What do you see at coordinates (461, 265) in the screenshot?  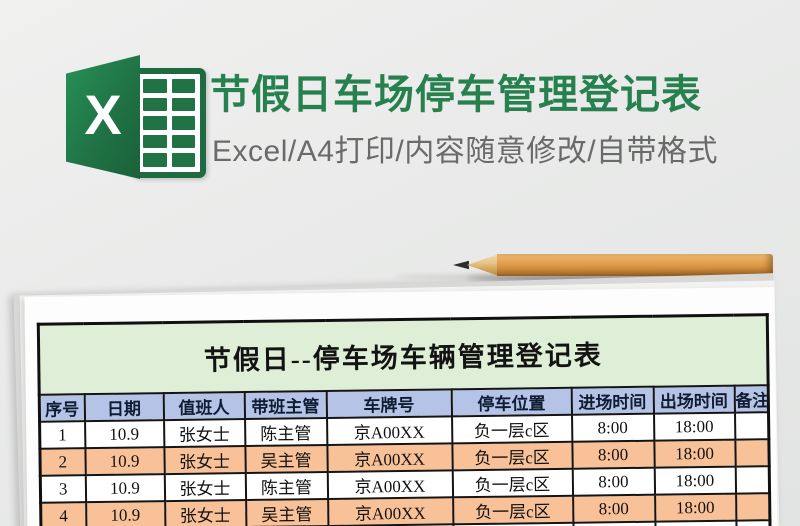 I see `pencil-tip-icon` at bounding box center [461, 265].